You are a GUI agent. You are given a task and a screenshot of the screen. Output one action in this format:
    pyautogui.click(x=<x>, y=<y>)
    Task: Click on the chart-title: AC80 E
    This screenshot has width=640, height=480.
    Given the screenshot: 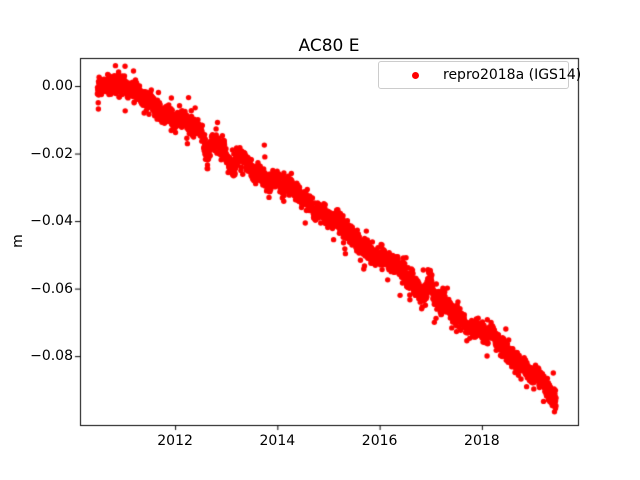 What is the action you would take?
    pyautogui.click(x=329, y=46)
    